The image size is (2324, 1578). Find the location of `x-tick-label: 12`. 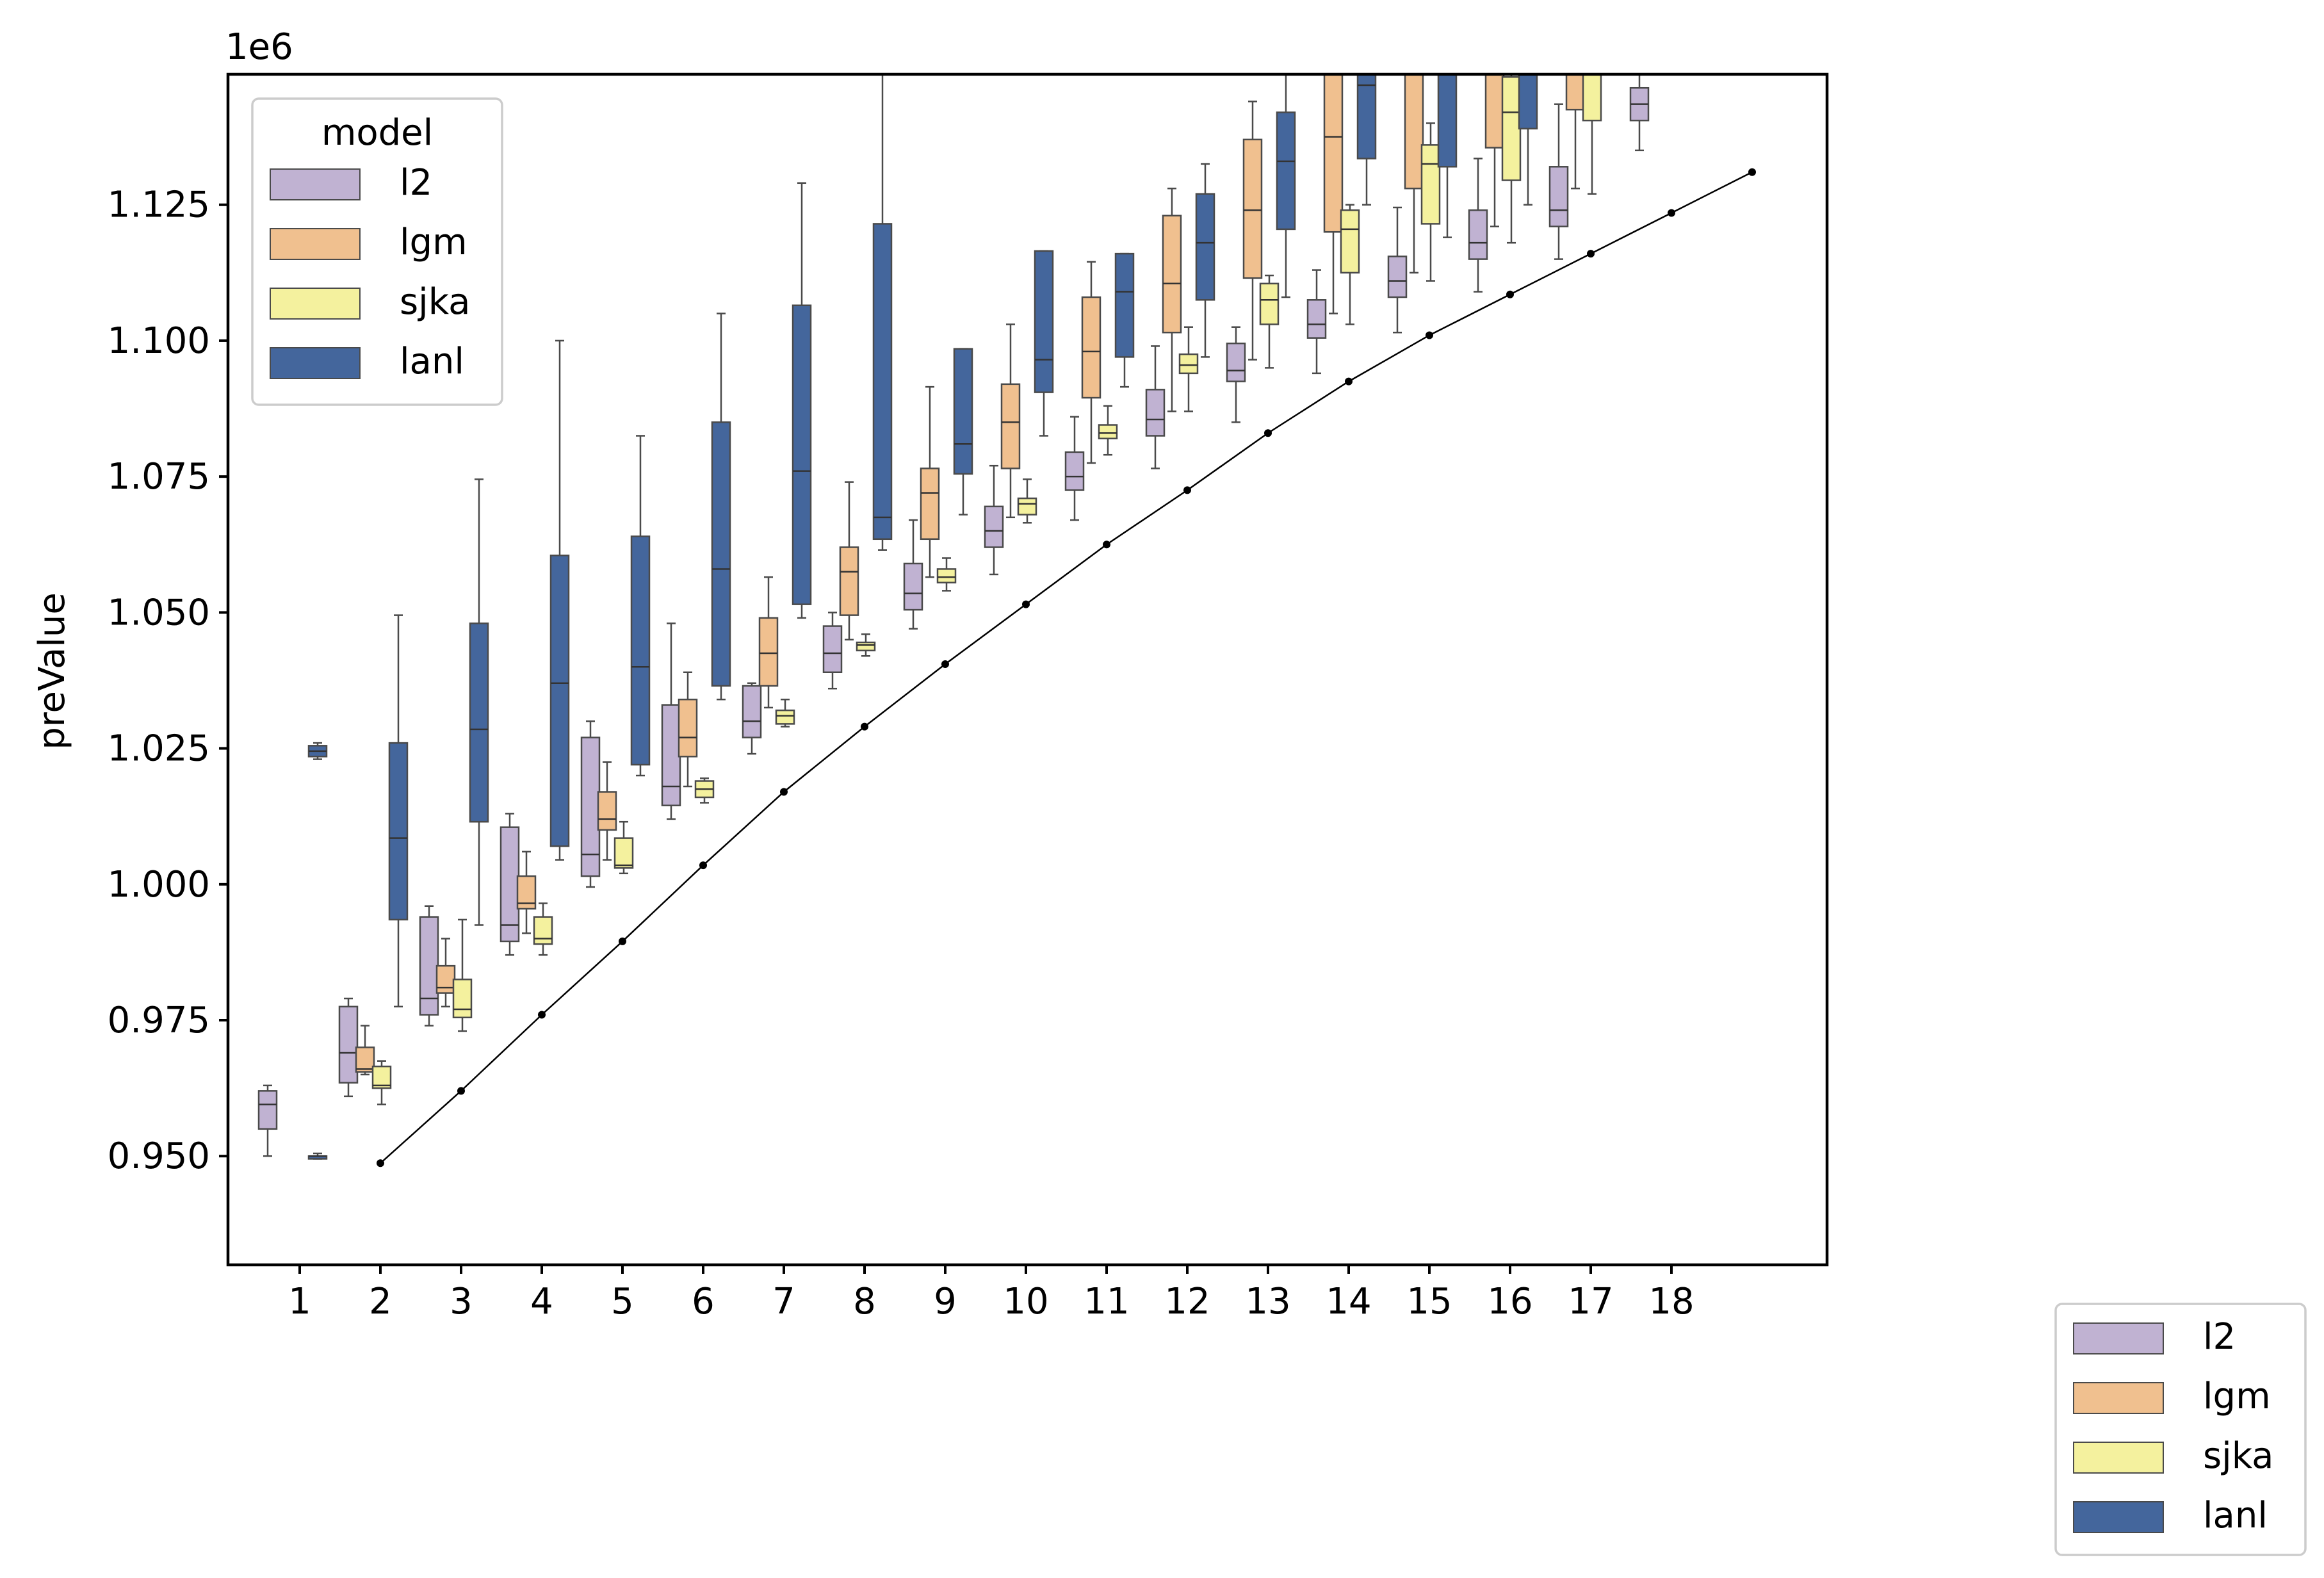

x-tick-label: 12 is located at coordinates (1187, 1302).